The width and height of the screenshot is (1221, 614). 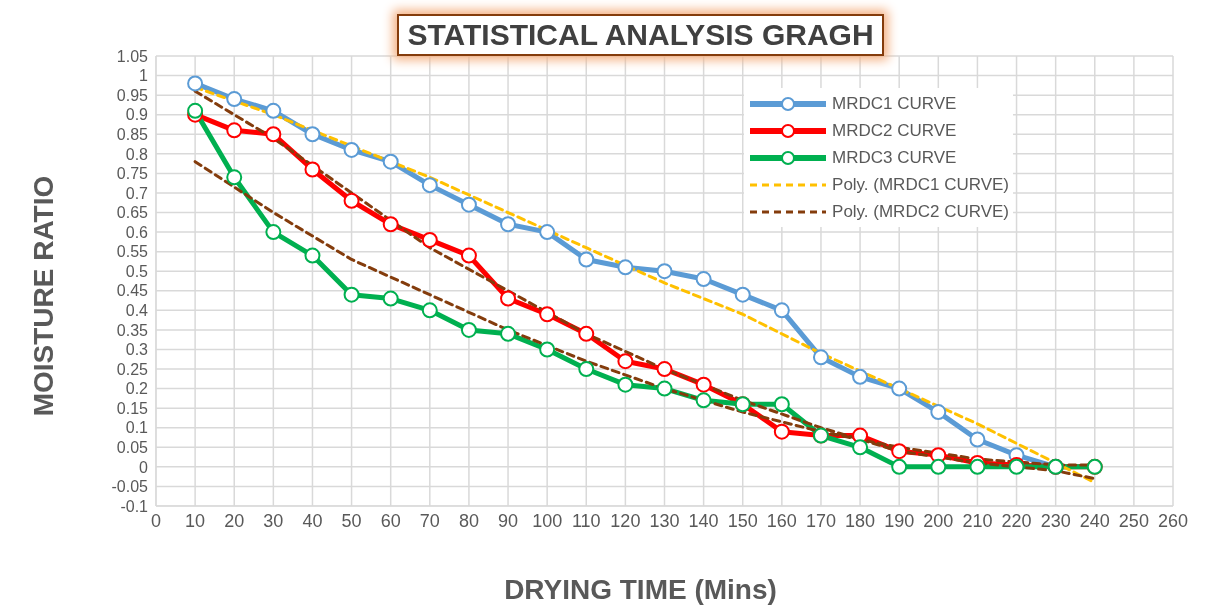 What do you see at coordinates (1173, 520) in the screenshot?
I see `x-tick-label: 260` at bounding box center [1173, 520].